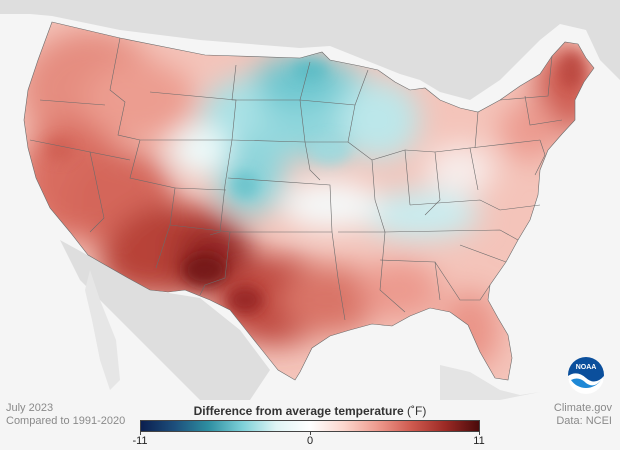 This screenshot has height=450, width=620. Describe the element at coordinates (584, 421) in the screenshot. I see `credit-data: Data: NCEI` at that location.